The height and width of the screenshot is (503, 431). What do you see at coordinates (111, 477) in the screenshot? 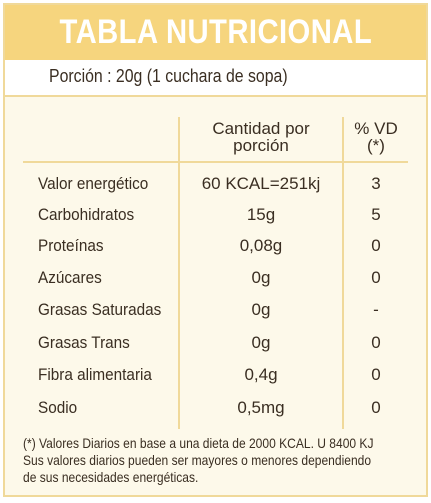
I see `footnote-line3: de sus necesidades energéticas.` at bounding box center [111, 477].